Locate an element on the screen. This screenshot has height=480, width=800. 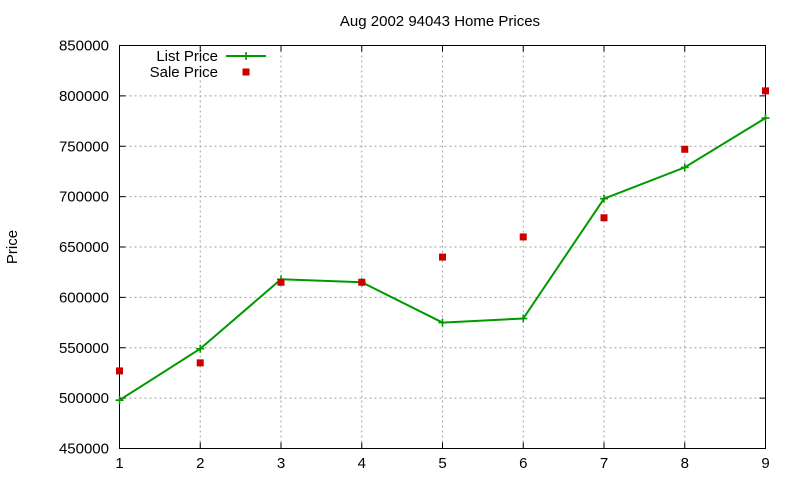
legend-entry: List Price is located at coordinates (211, 56).